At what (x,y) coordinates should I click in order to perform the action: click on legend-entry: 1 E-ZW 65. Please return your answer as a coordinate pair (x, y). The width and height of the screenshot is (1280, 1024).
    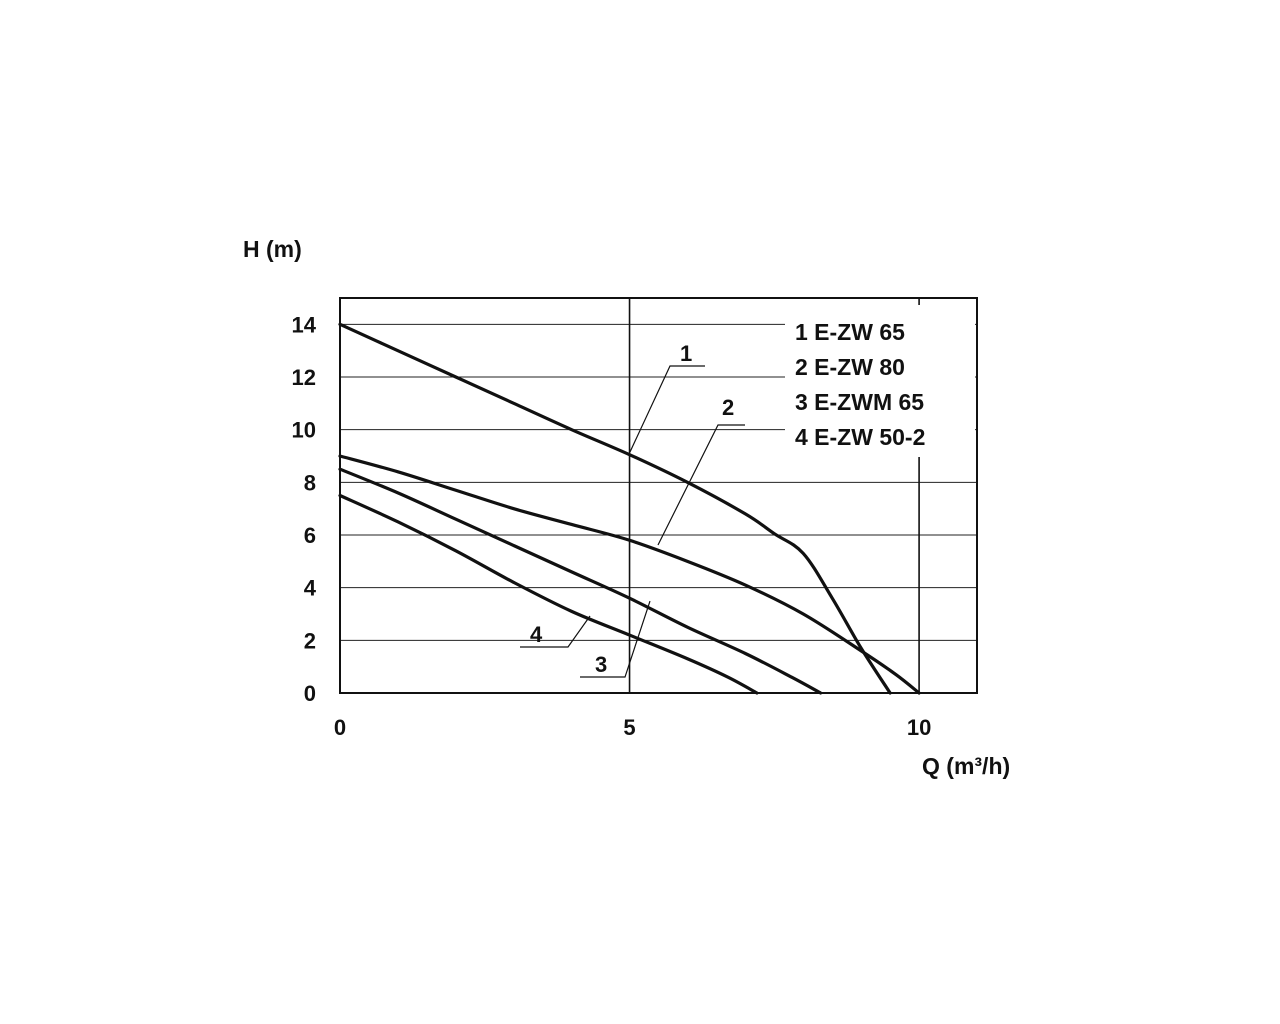
    Looking at the image, I should click on (850, 332).